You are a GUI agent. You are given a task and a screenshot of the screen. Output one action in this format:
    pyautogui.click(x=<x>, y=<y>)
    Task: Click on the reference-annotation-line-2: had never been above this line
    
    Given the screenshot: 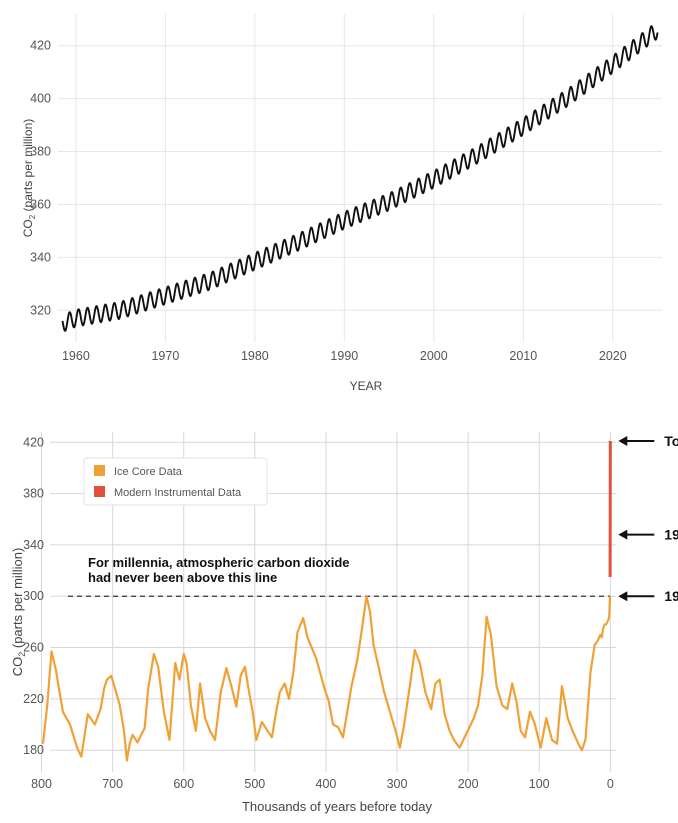 What is the action you would take?
    pyautogui.click(x=182, y=577)
    